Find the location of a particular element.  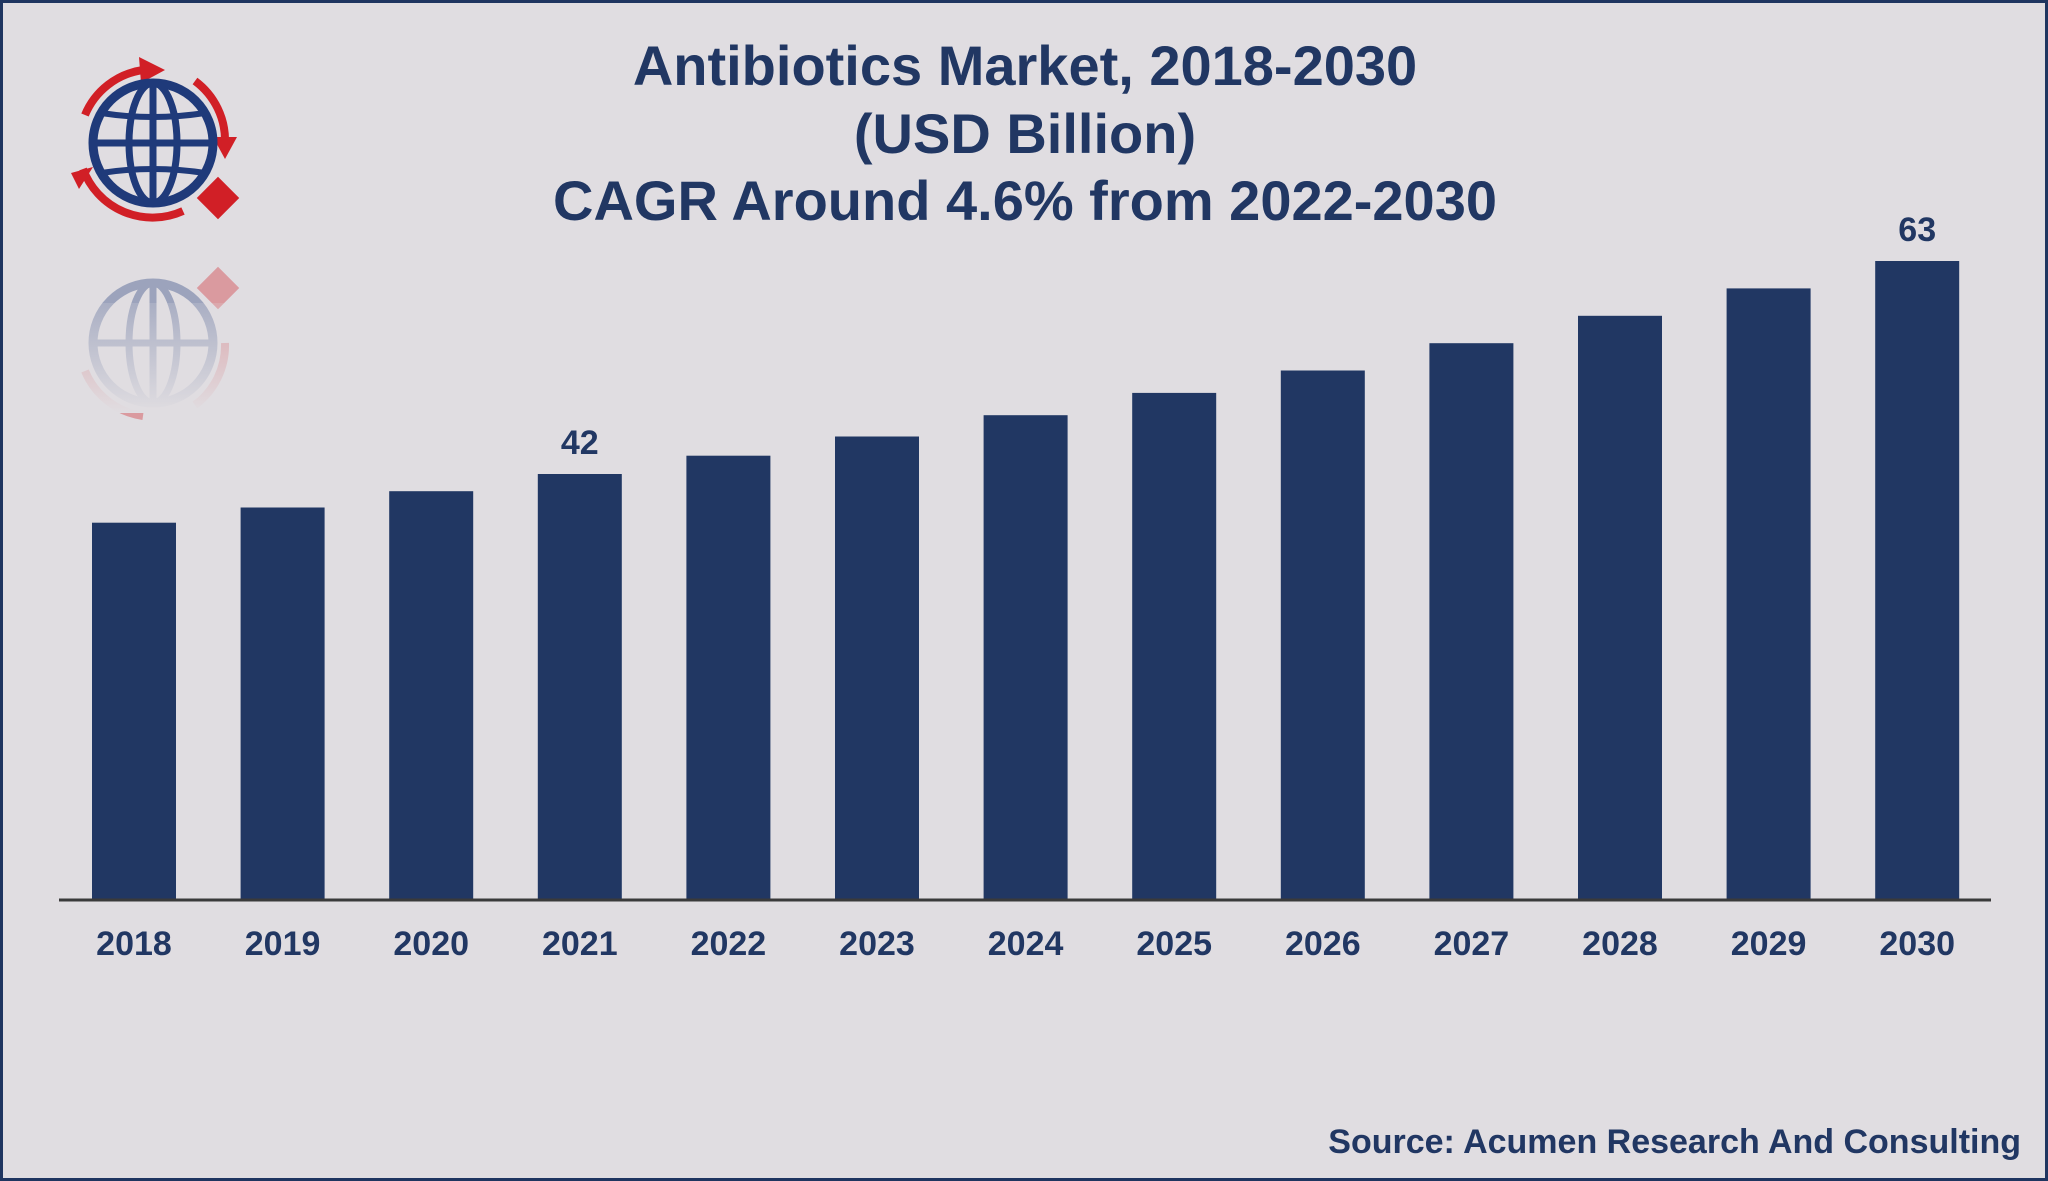

data-labels: 42 63 is located at coordinates (1248, 336).